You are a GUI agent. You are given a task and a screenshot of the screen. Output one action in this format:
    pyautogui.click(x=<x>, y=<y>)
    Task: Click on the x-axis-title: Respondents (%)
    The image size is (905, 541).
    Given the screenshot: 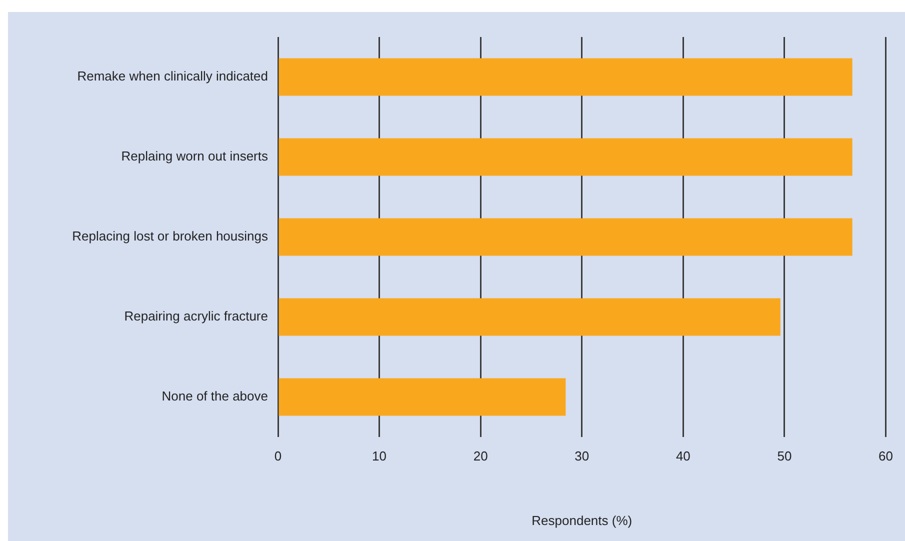 What is the action you would take?
    pyautogui.click(x=582, y=520)
    